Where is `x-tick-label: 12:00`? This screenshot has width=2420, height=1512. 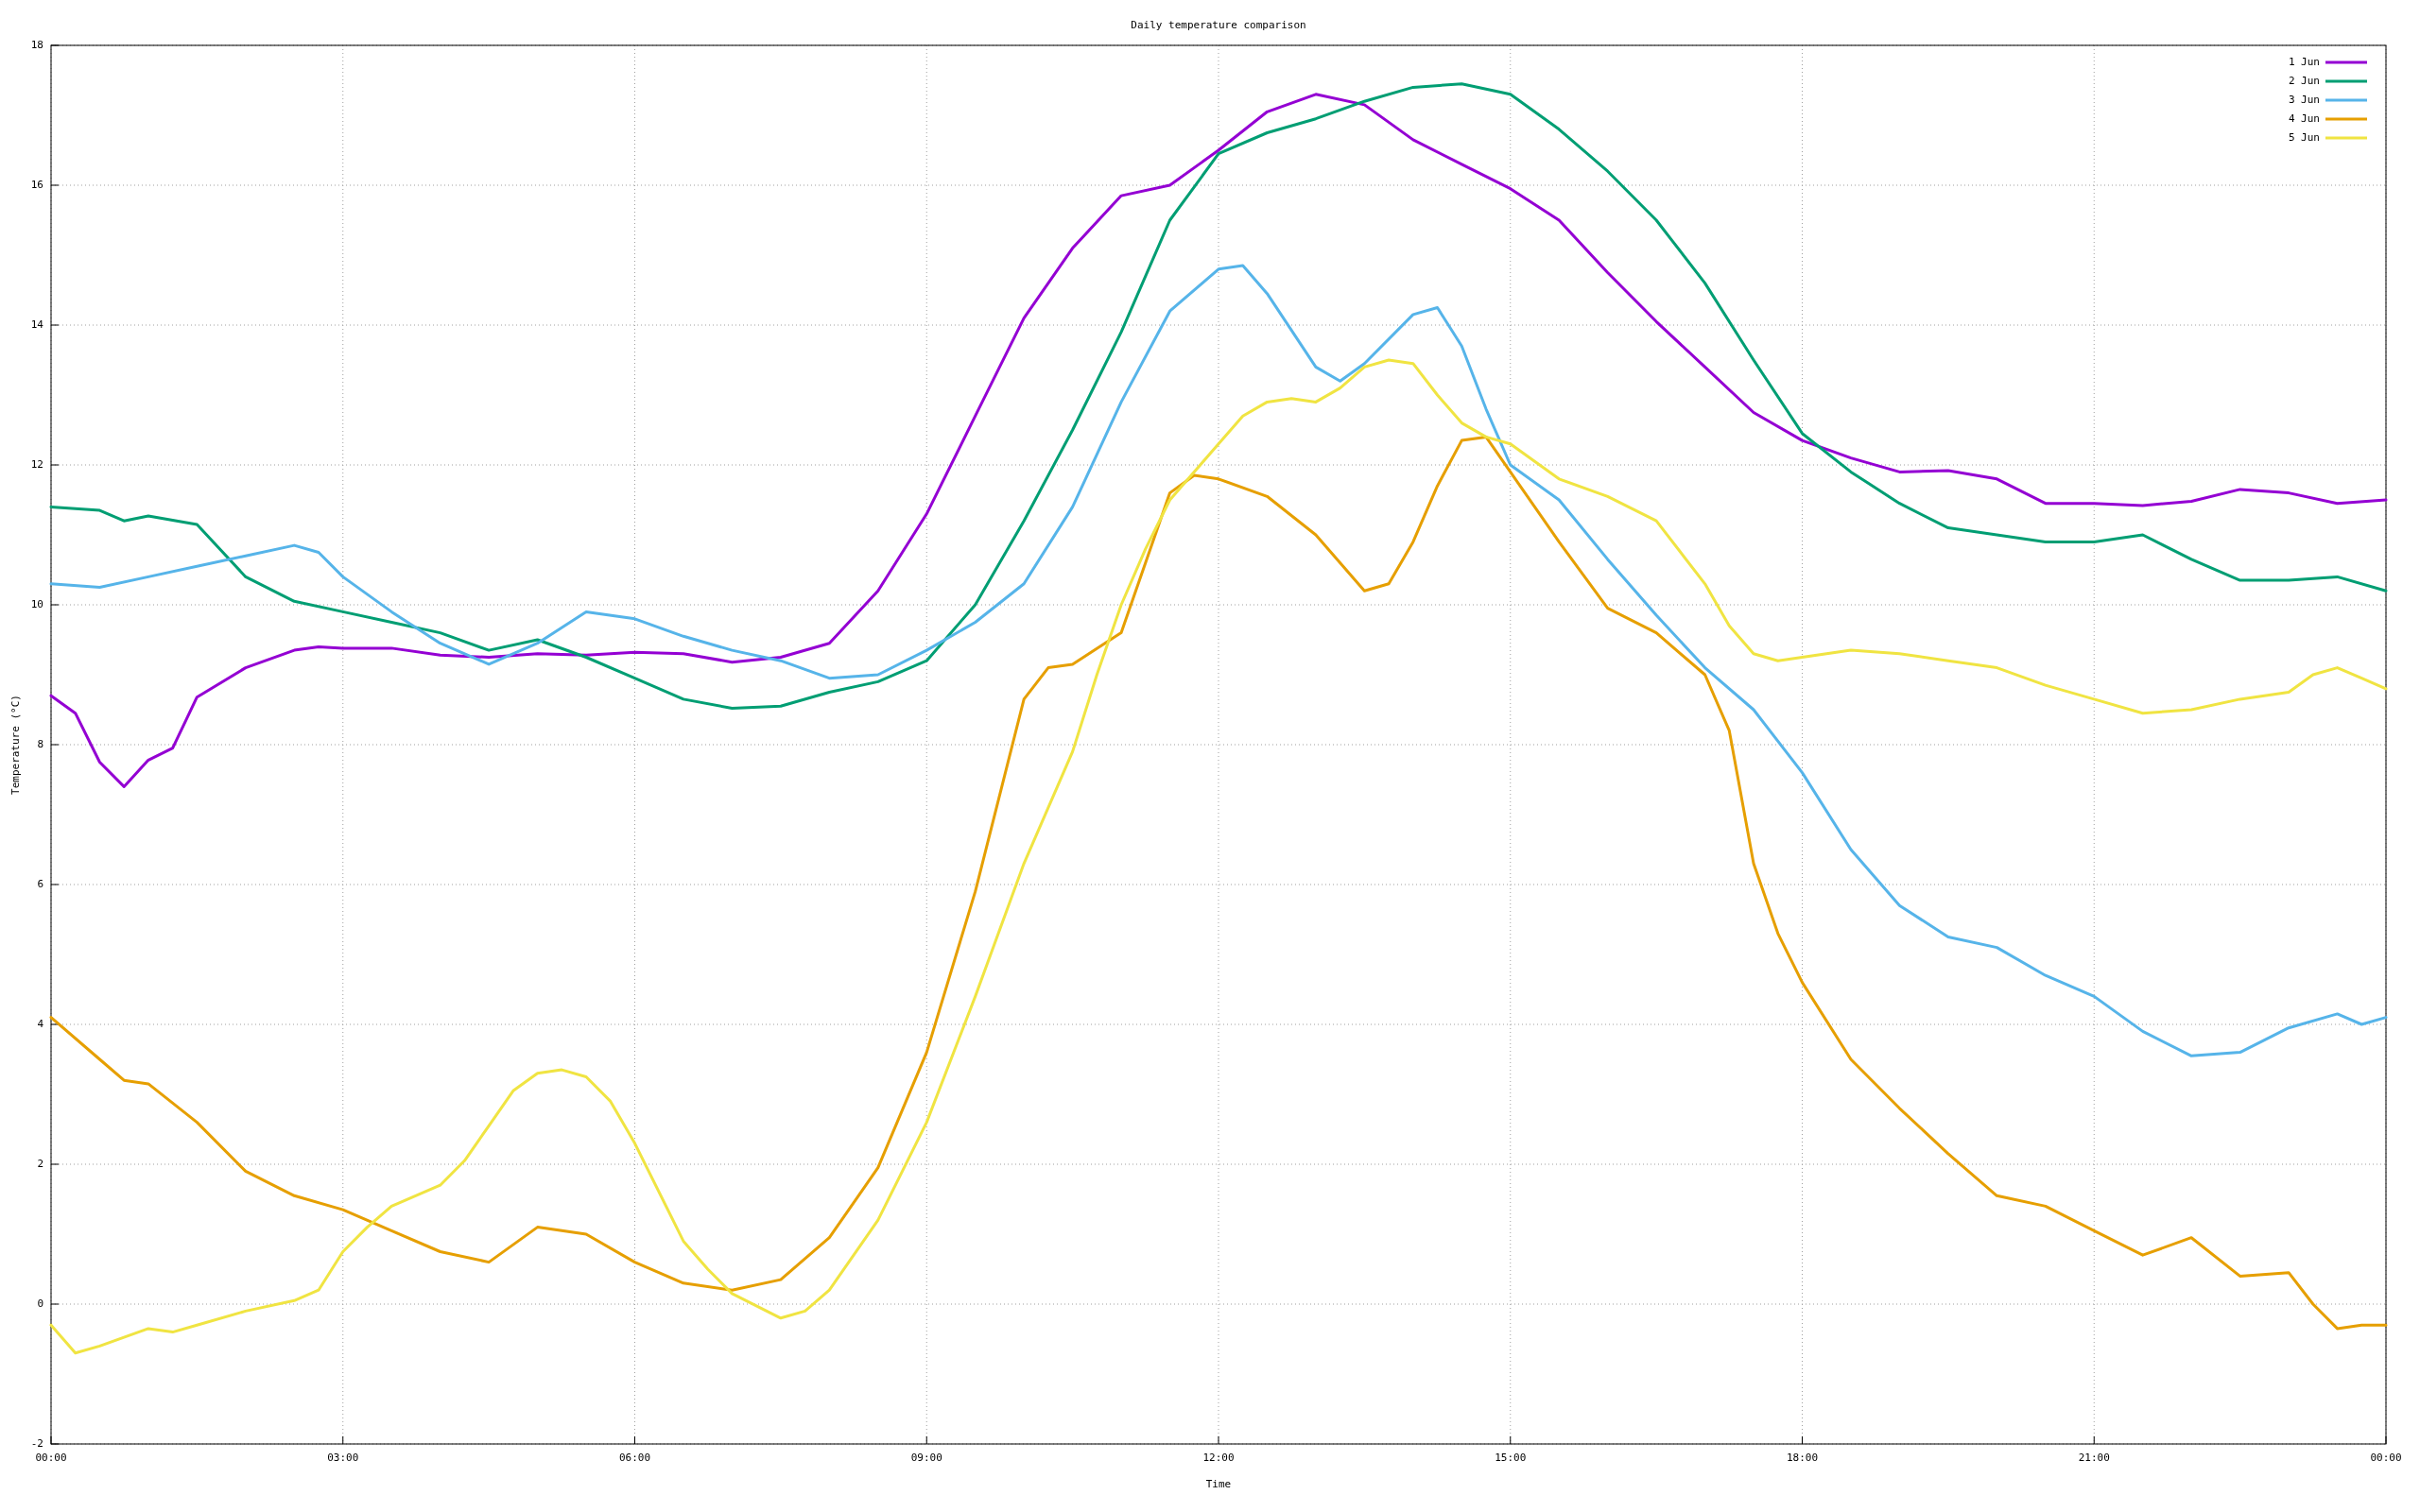 x-tick-label: 12:00 is located at coordinates (1218, 1458).